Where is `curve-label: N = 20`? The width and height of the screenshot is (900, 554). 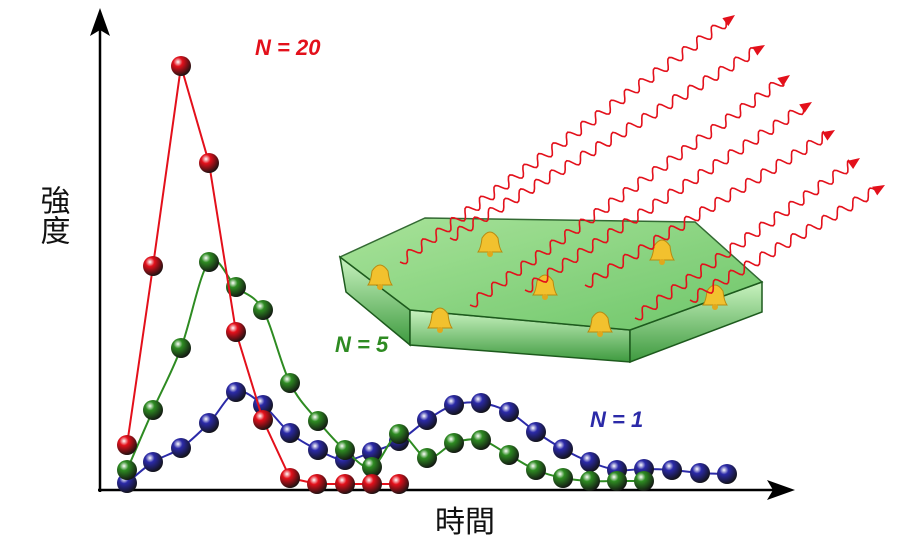
curve-label: N = 20 is located at coordinates (288, 47).